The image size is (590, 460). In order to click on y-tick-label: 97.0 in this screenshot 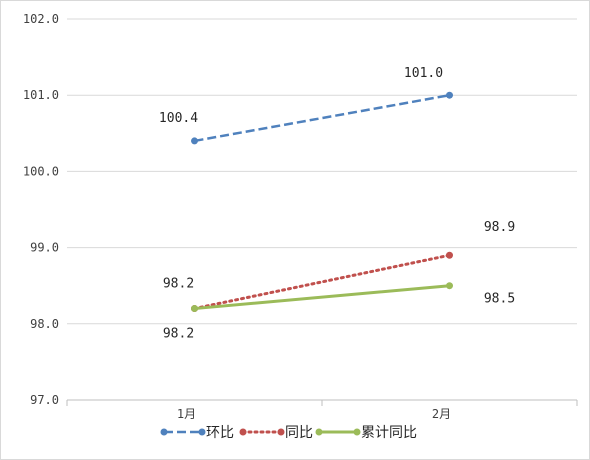, I will do `click(44, 400)`.